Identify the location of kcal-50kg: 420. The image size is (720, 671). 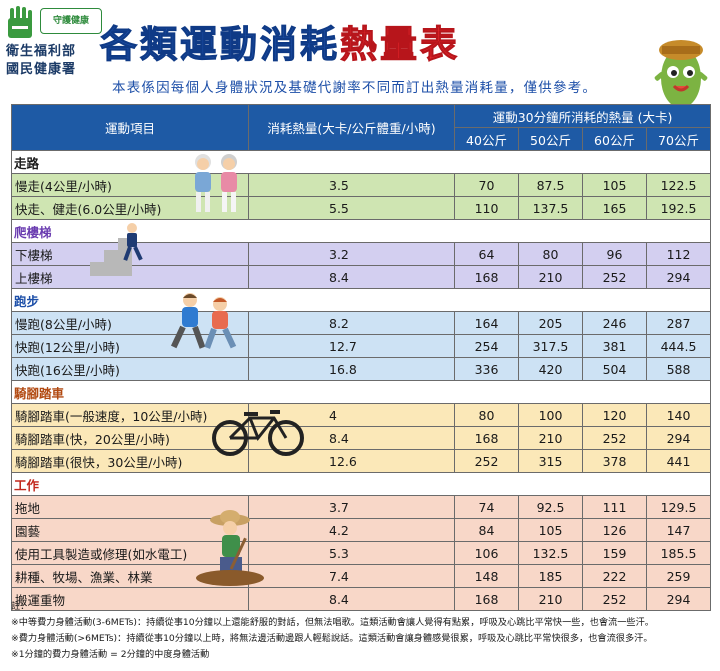
(550, 369).